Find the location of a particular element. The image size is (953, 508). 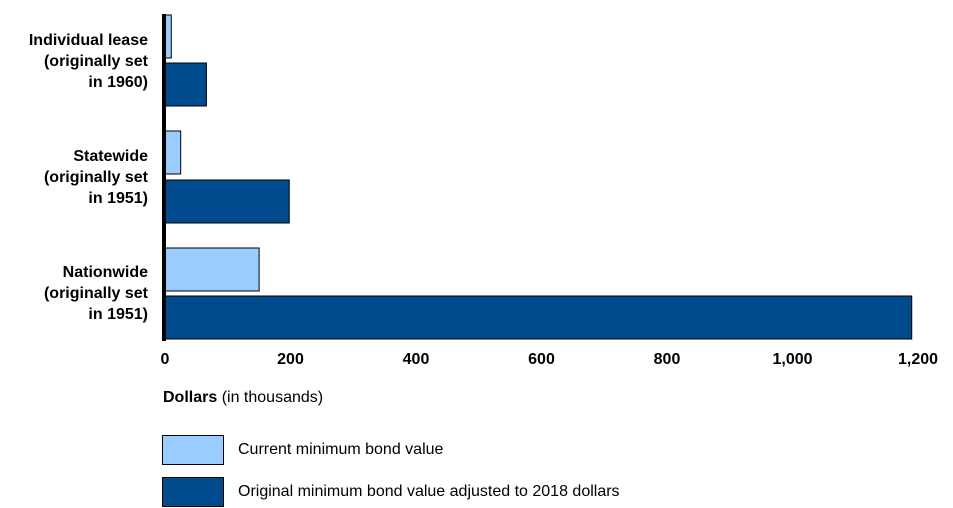

category-label-line: in 1960) is located at coordinates (118, 82).